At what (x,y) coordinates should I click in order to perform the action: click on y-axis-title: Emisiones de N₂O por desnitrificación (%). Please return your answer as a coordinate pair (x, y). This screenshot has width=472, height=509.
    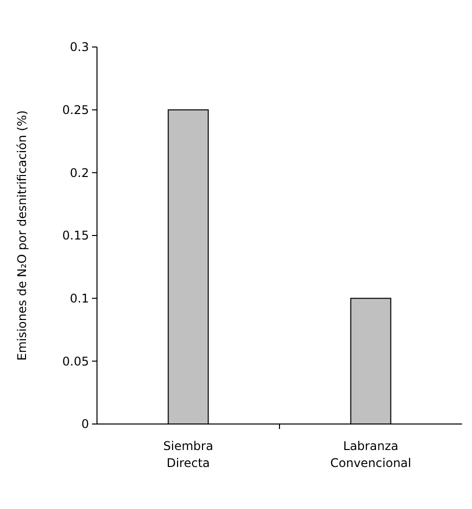
    Looking at the image, I should click on (22, 235).